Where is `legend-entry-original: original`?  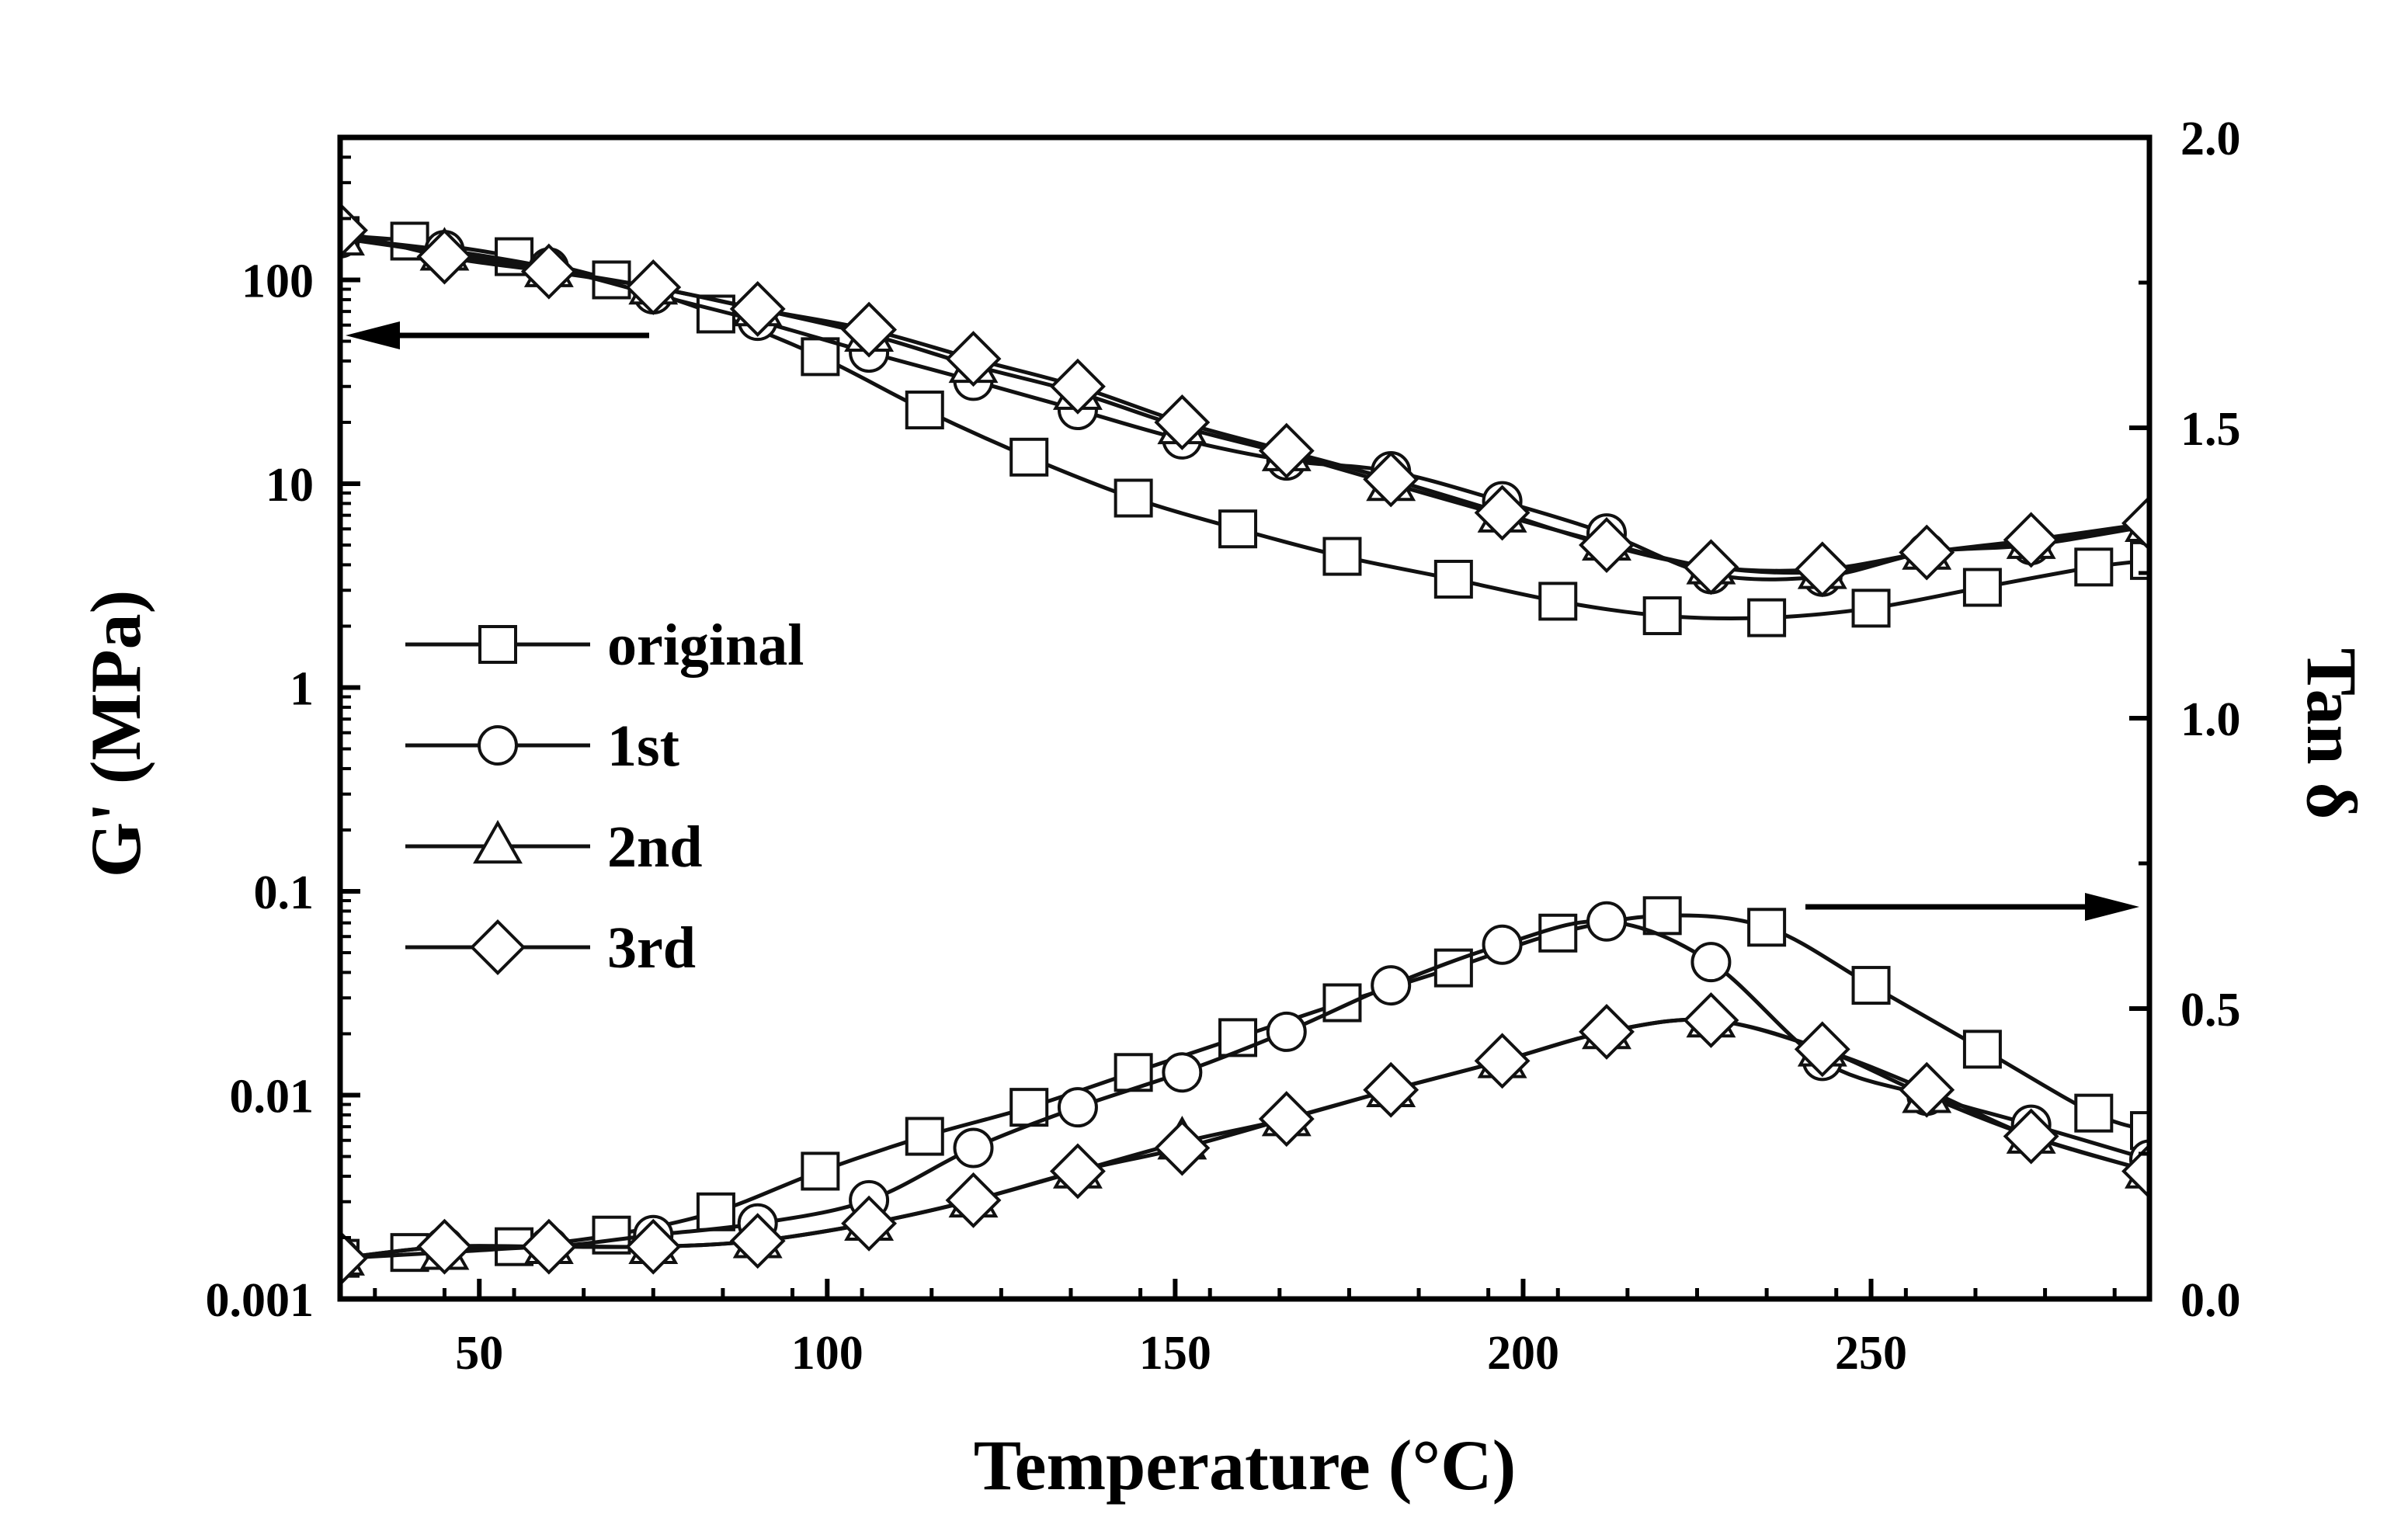 legend-entry-original: original is located at coordinates (604, 645).